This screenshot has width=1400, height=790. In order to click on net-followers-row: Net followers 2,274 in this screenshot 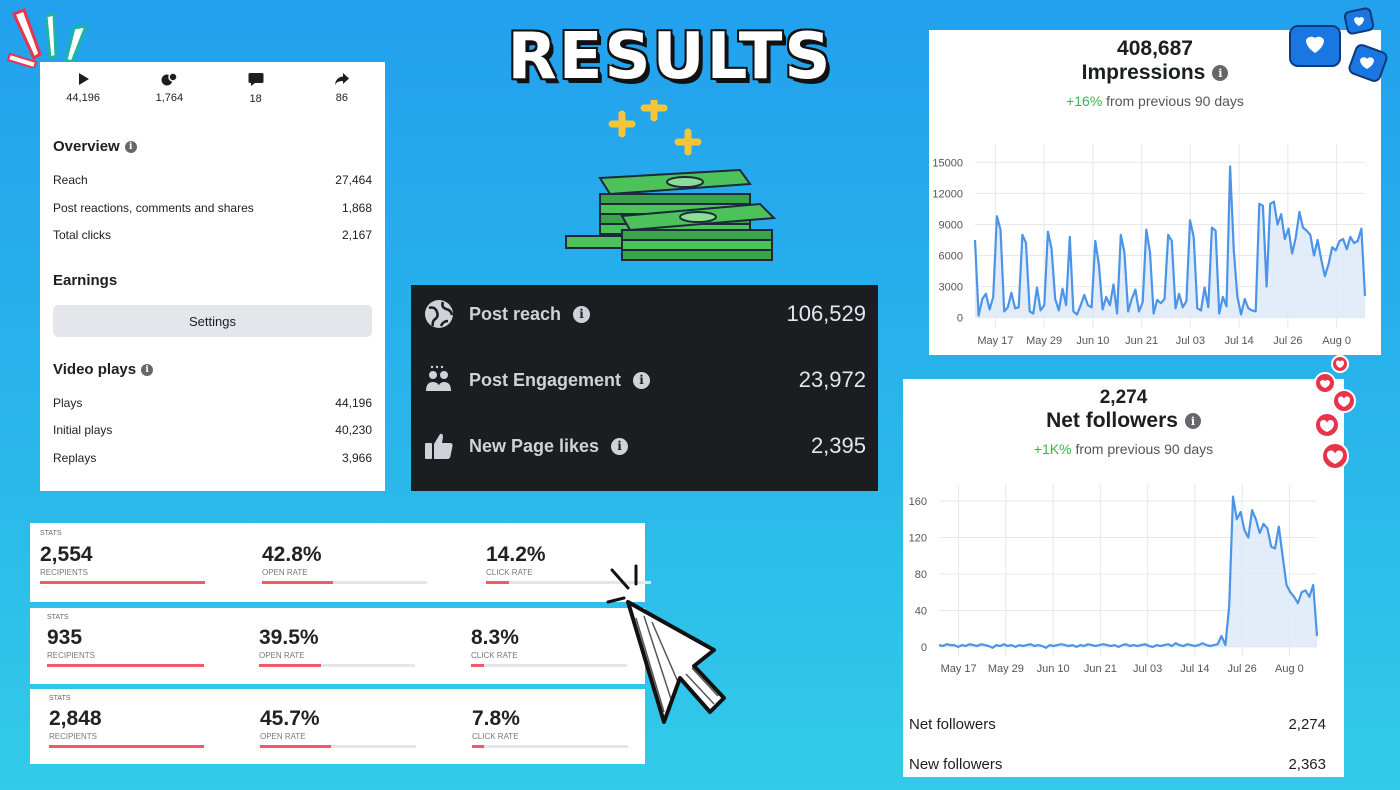, I will do `click(1117, 724)`.